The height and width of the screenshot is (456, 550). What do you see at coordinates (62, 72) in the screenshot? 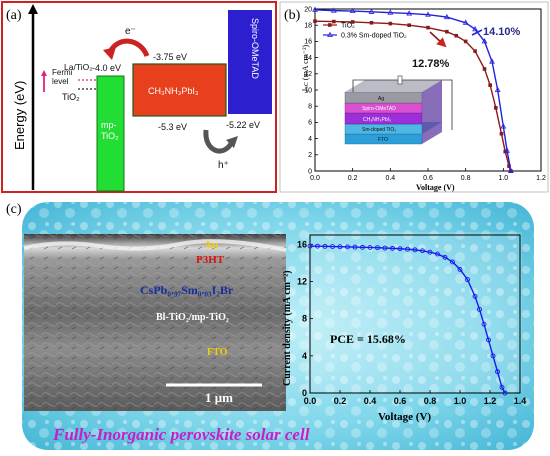
I see `fermi-label-1: Fermi` at bounding box center [62, 72].